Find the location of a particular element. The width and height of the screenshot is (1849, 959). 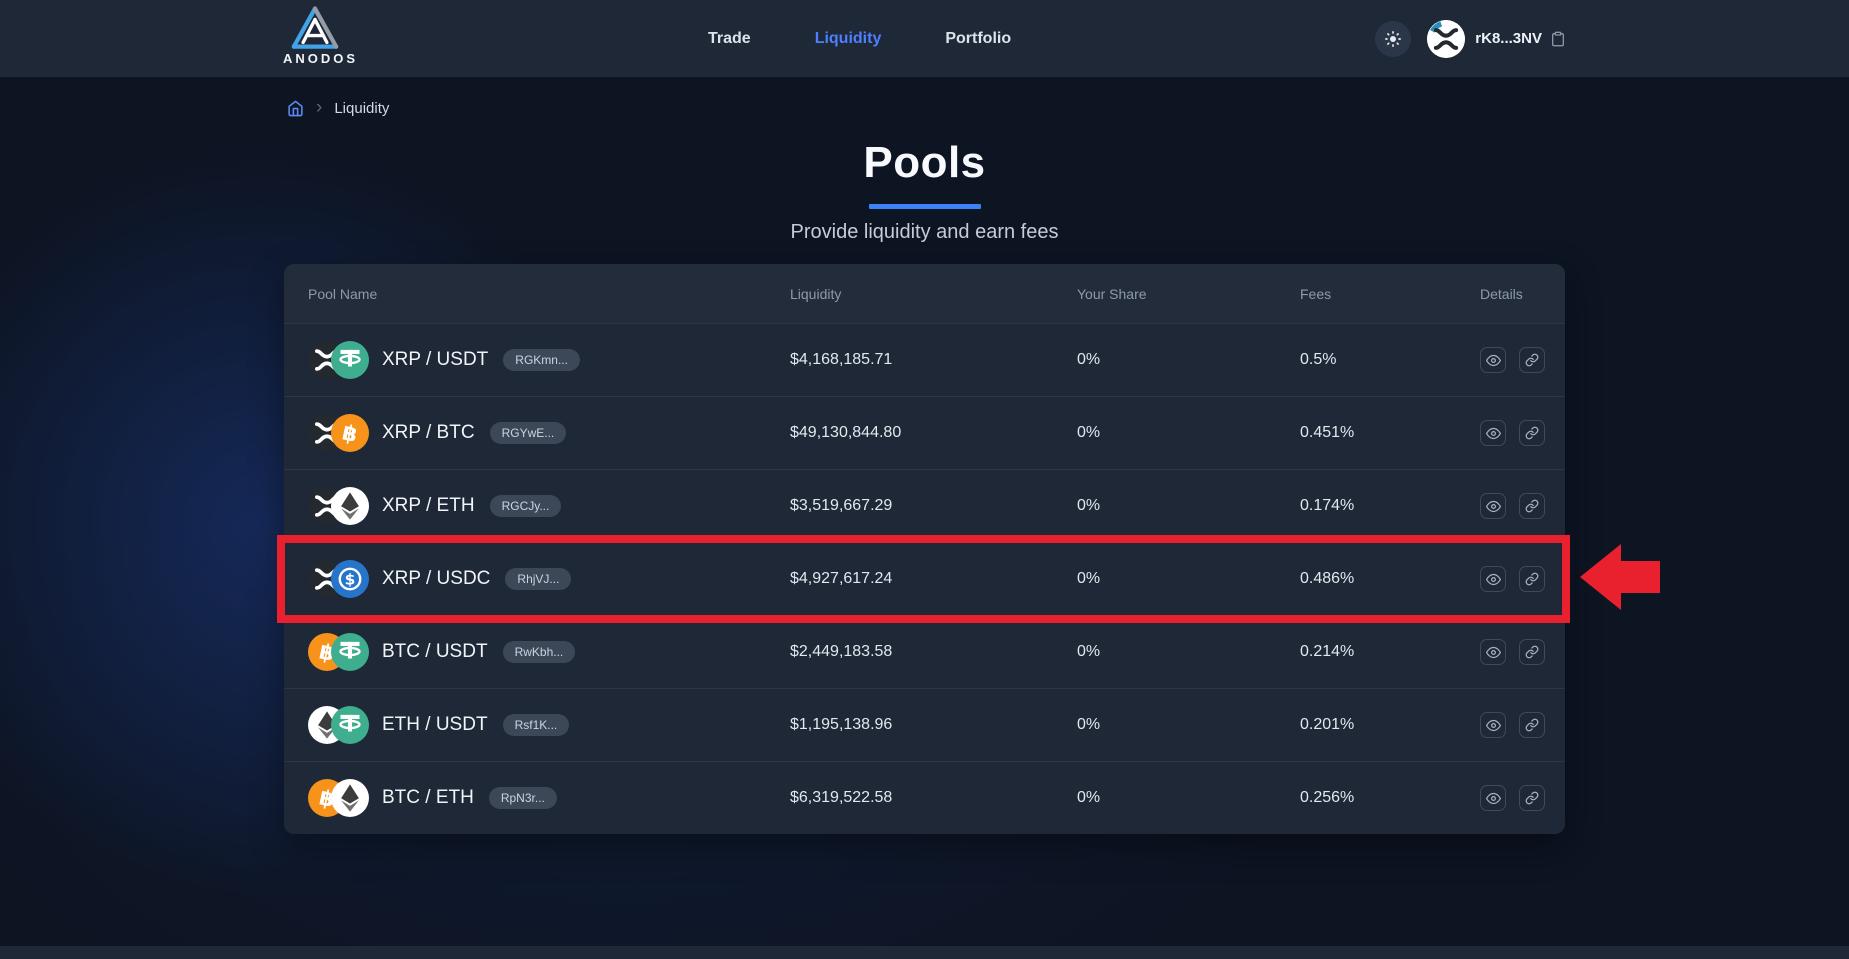

nav-link-portfolio: Portfolio is located at coordinates (978, 38).